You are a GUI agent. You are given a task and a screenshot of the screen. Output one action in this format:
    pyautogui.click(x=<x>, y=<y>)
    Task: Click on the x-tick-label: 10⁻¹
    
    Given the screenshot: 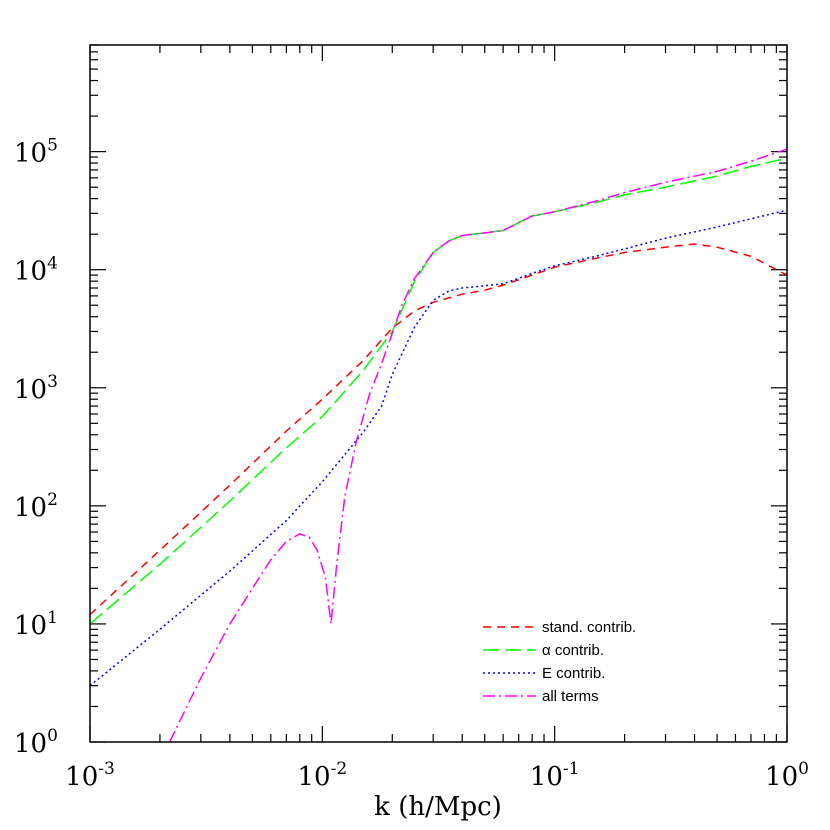 What is the action you would take?
    pyautogui.click(x=555, y=775)
    